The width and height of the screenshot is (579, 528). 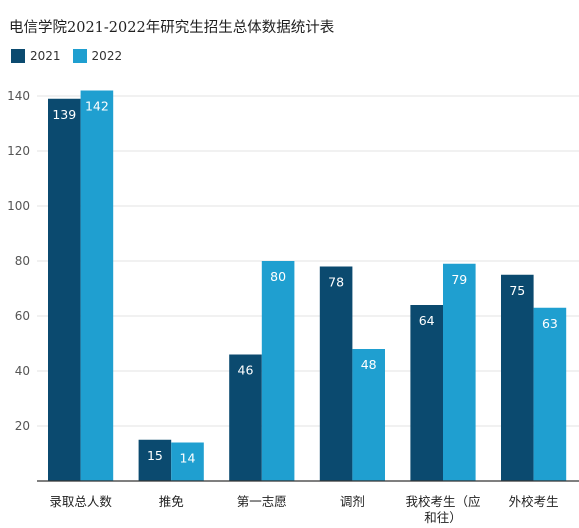 I want to click on y-tick-label: 140, so click(x=18, y=96).